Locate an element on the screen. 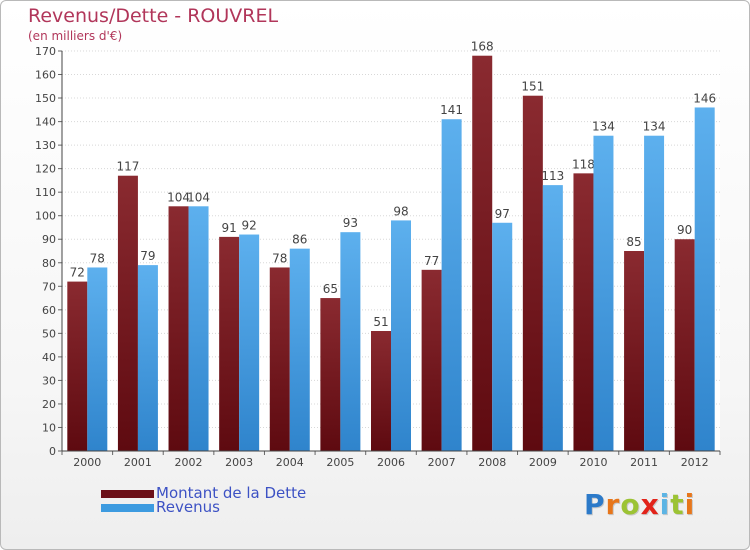 This screenshot has height=550, width=750. y-tick-label: 0 is located at coordinates (52, 451).